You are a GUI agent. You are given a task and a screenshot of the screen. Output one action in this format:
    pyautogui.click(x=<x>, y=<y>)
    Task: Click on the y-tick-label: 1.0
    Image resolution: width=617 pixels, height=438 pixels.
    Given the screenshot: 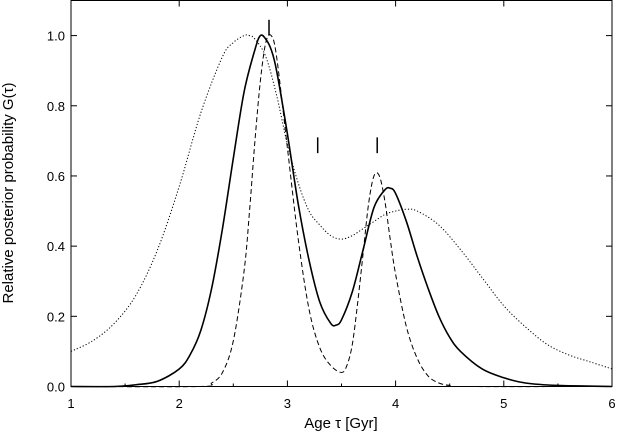 What is the action you would take?
    pyautogui.click(x=56, y=36)
    